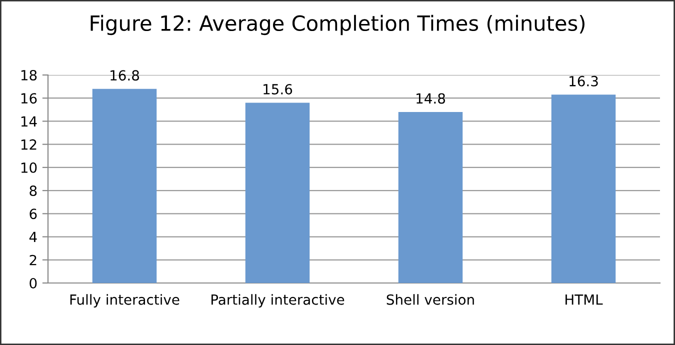 The image size is (675, 345). I want to click on data-label: 16.8, so click(125, 75).